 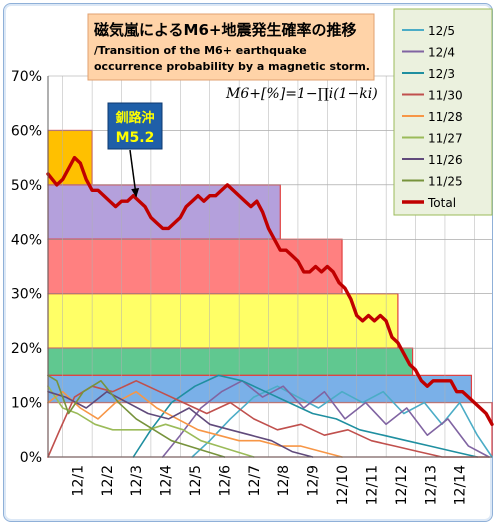 I want to click on annotation-magnitude: M5.2, so click(x=135, y=138).